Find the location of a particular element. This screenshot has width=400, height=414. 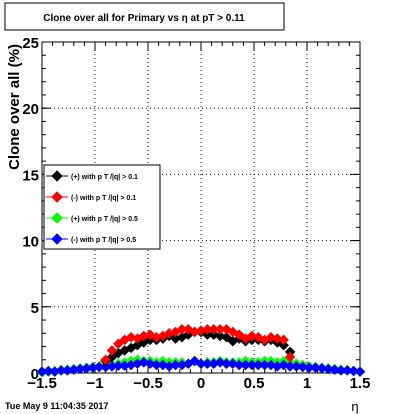

y-tick-label: 20 is located at coordinates (30, 109).